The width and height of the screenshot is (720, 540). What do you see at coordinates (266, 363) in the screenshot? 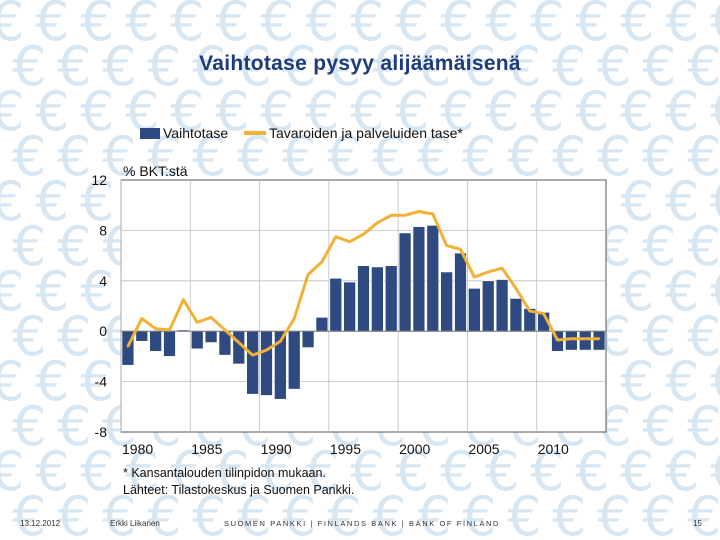
I see `bar-1990` at bounding box center [266, 363].